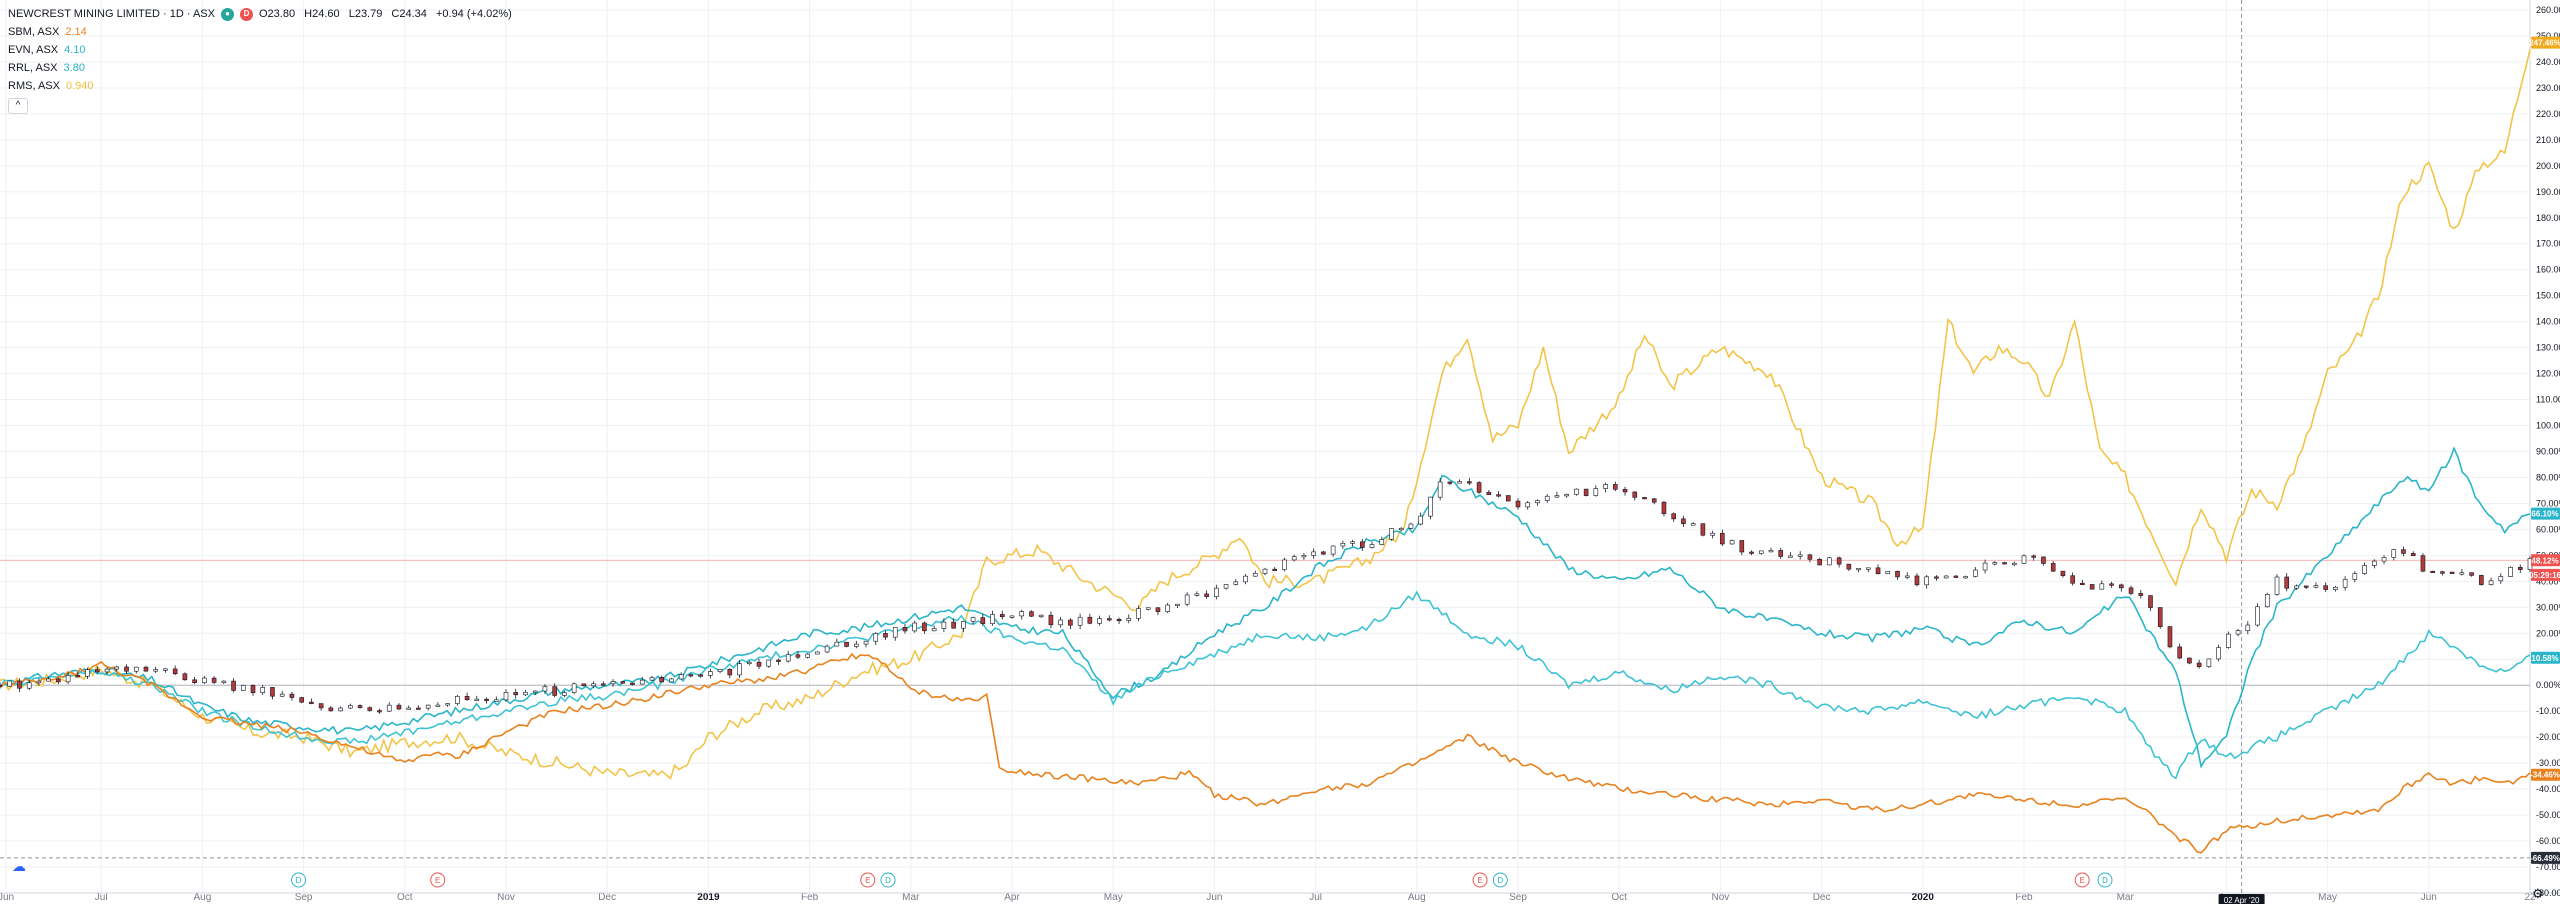  What do you see at coordinates (2544, 560) in the screenshot?
I see `price-label: 48.12%` at bounding box center [2544, 560].